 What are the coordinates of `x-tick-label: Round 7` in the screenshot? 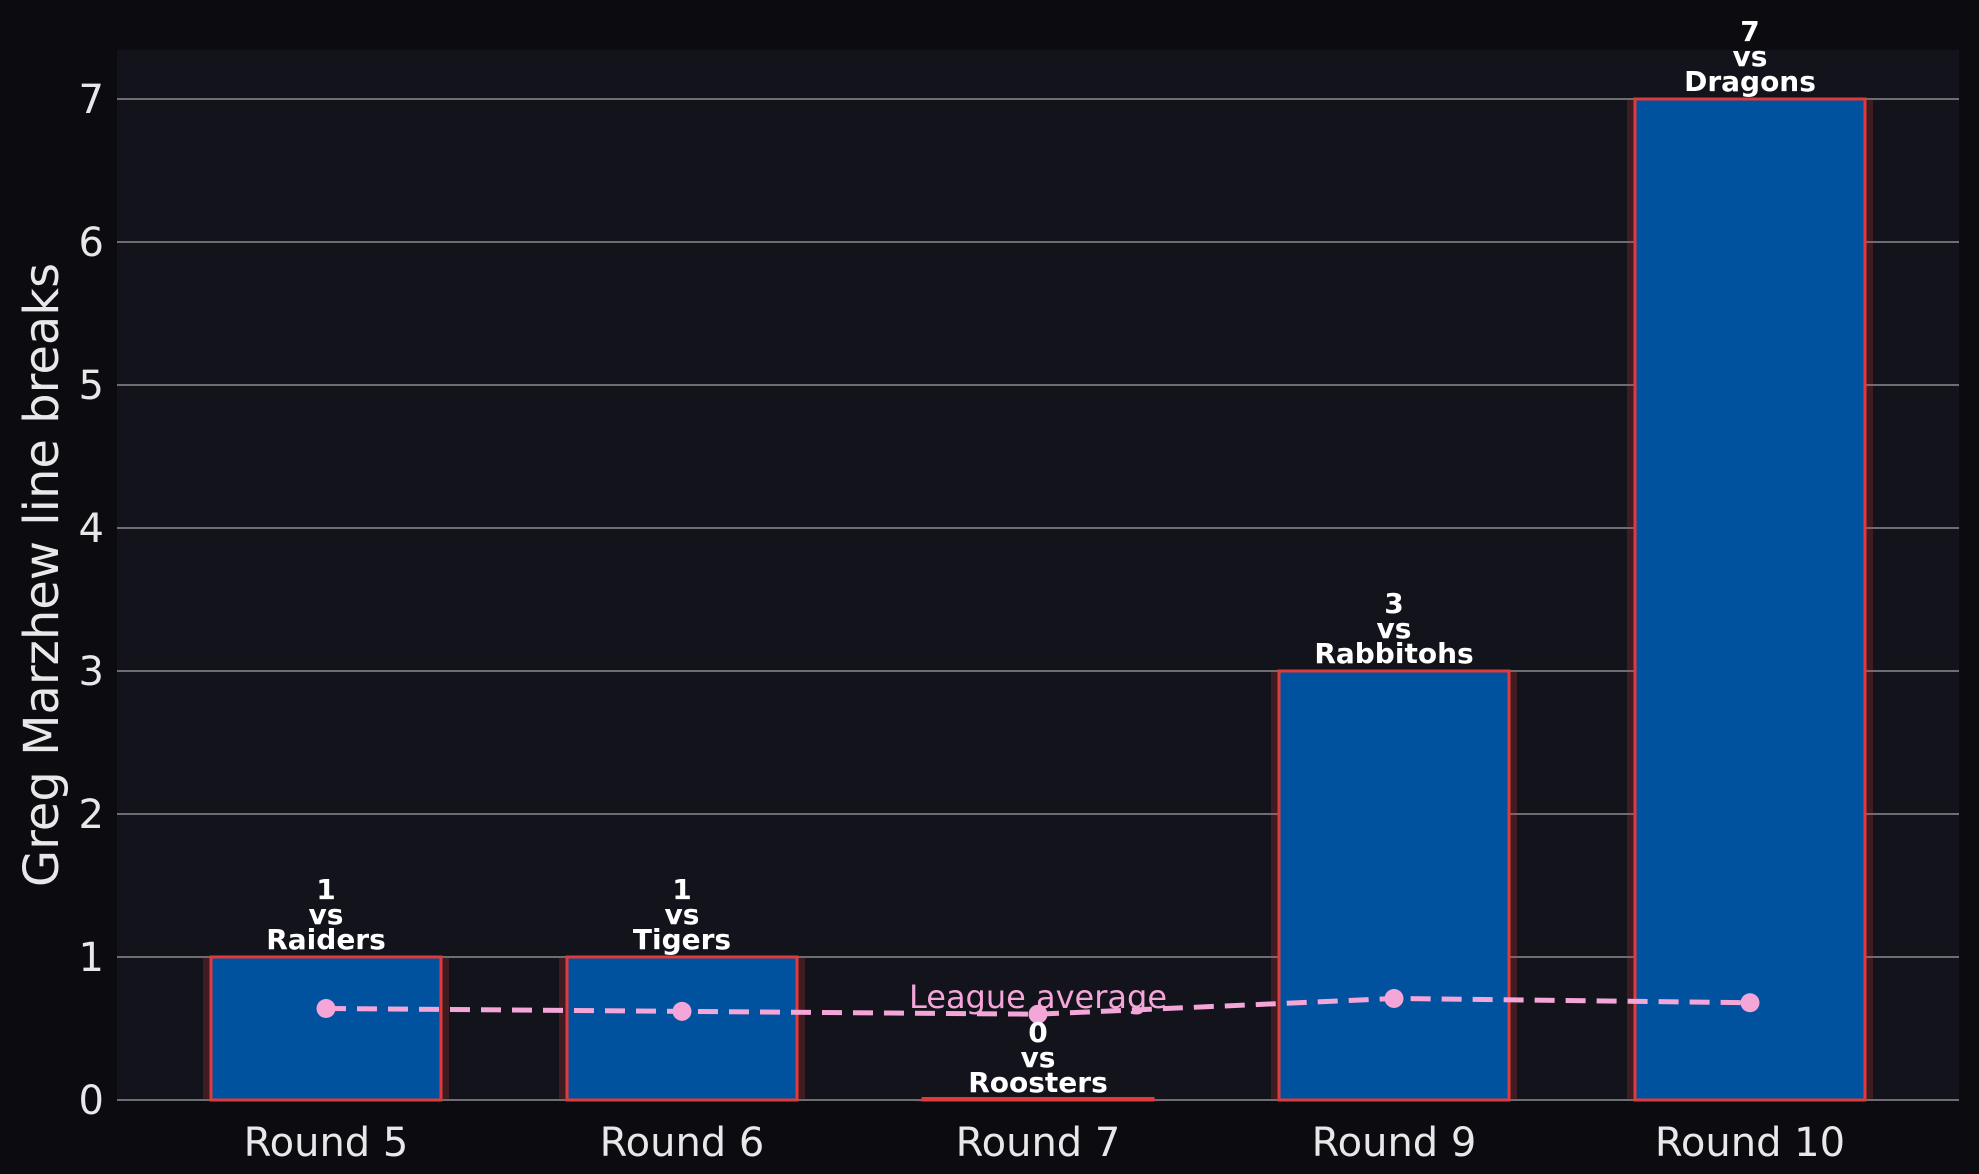 It's located at (1038, 1143).